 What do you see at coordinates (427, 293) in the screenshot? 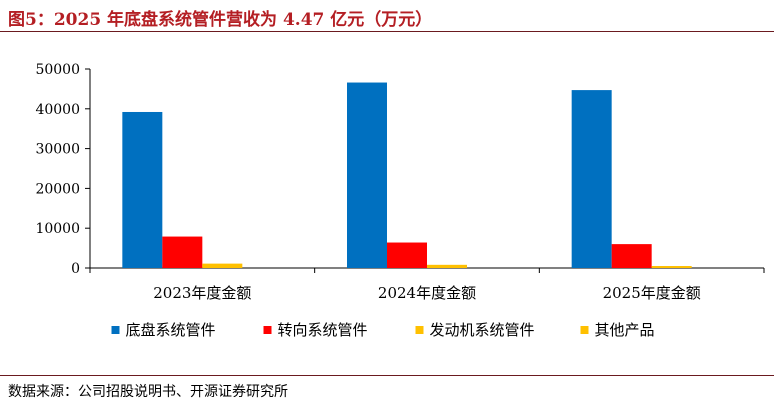
I see `x-tick-label: 2024年度金额` at bounding box center [427, 293].